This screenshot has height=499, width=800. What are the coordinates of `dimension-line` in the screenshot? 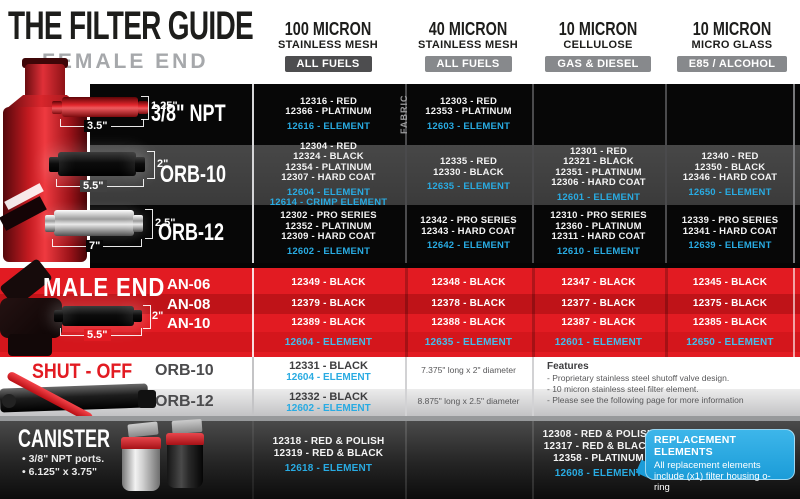 It's located at (151, 165).